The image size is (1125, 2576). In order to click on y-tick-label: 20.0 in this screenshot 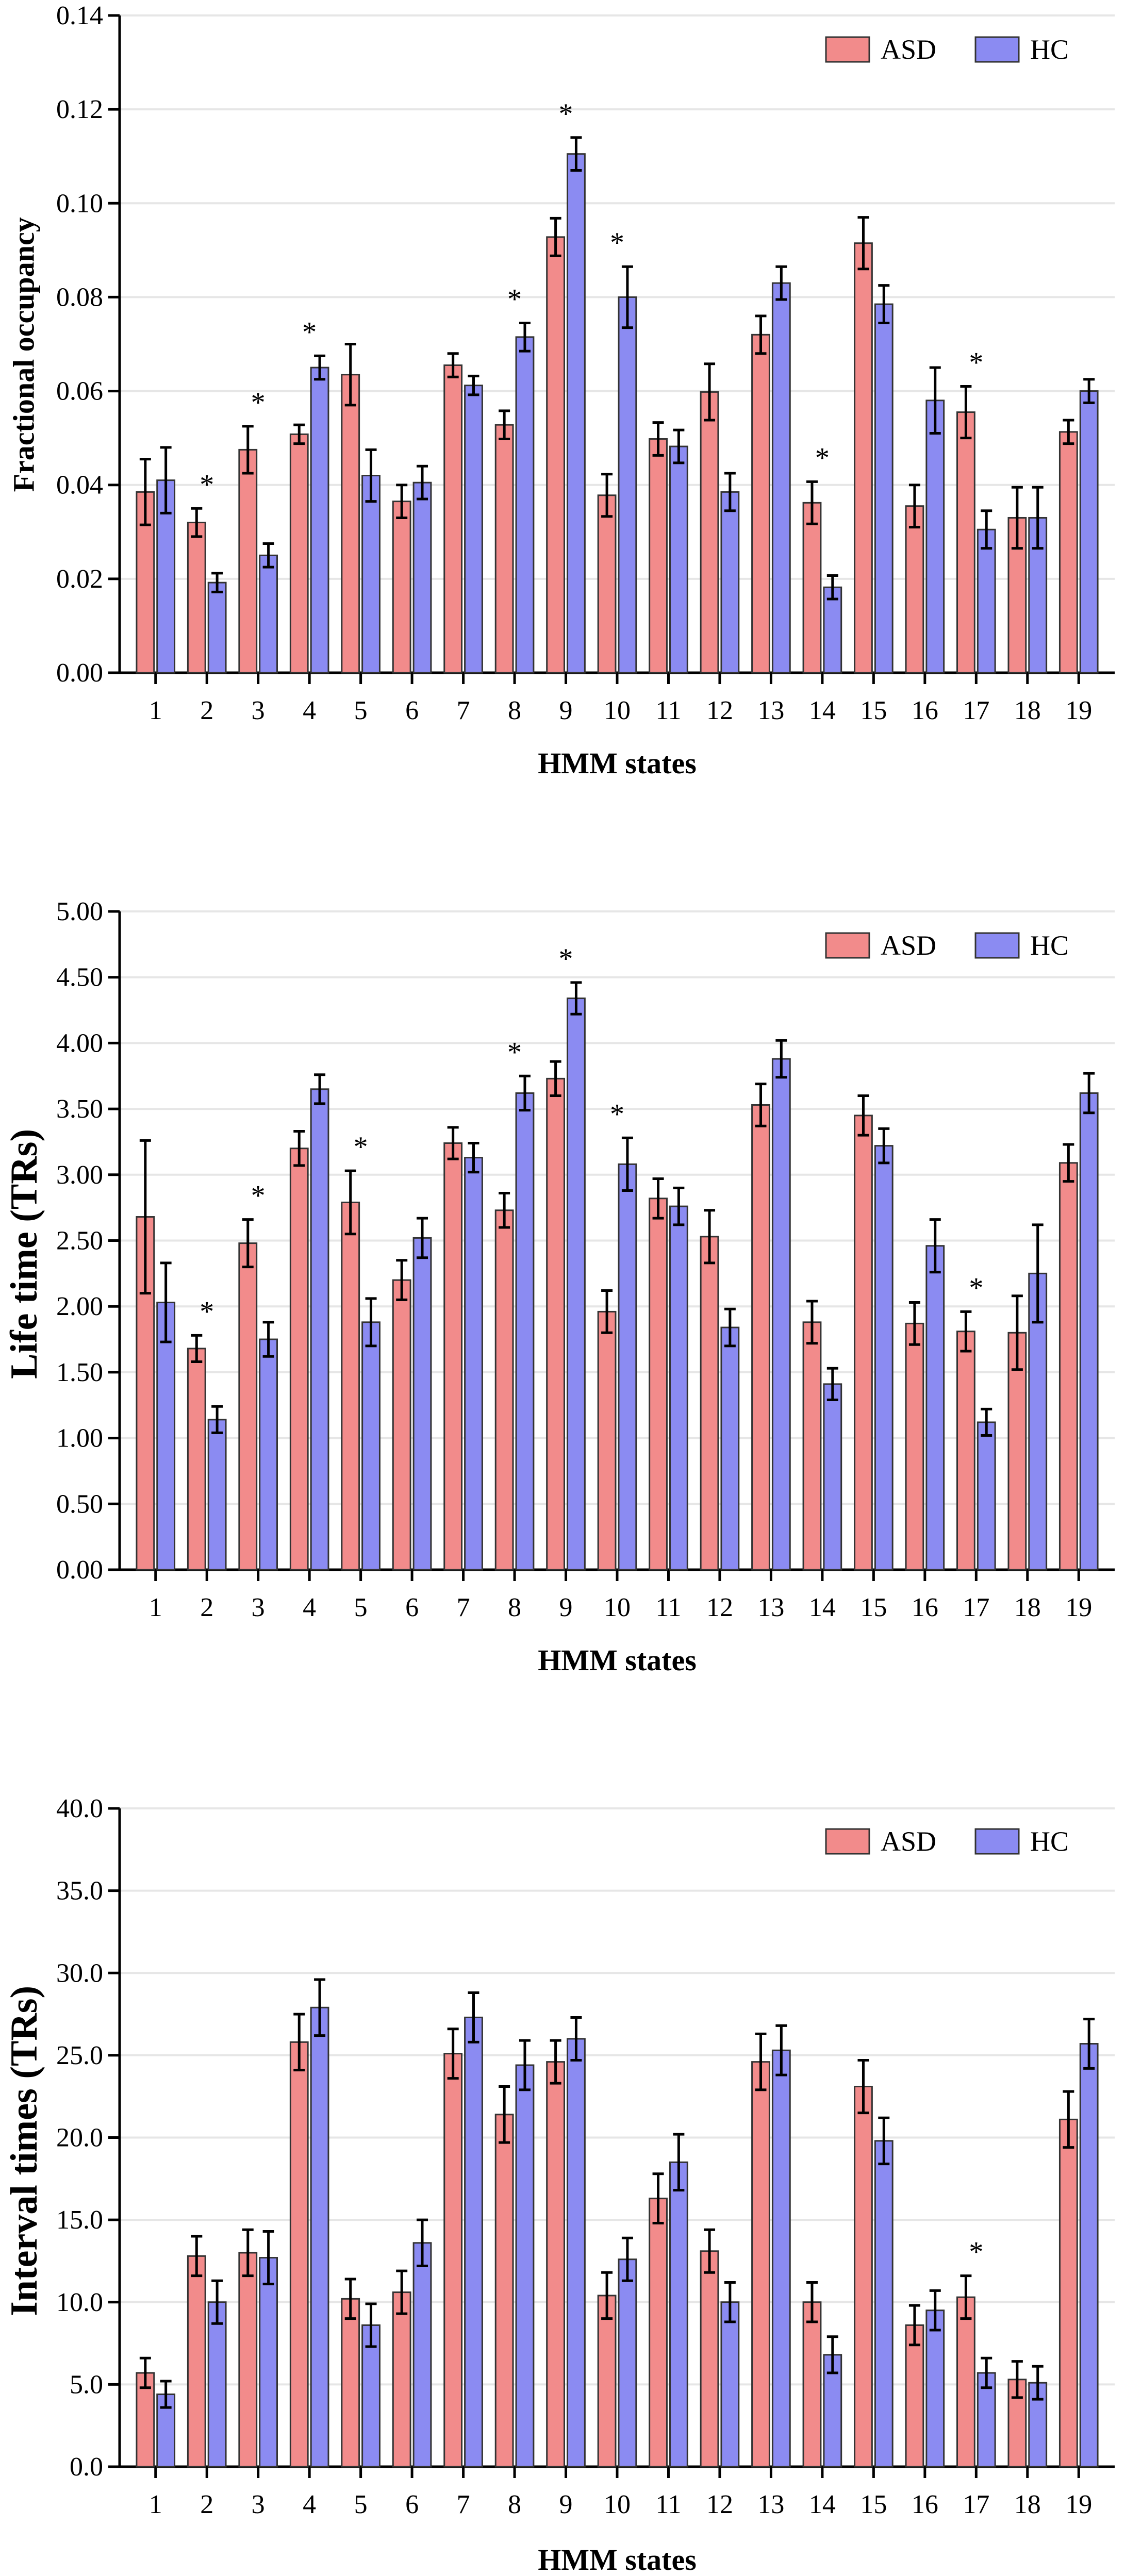, I will do `click(79, 2138)`.